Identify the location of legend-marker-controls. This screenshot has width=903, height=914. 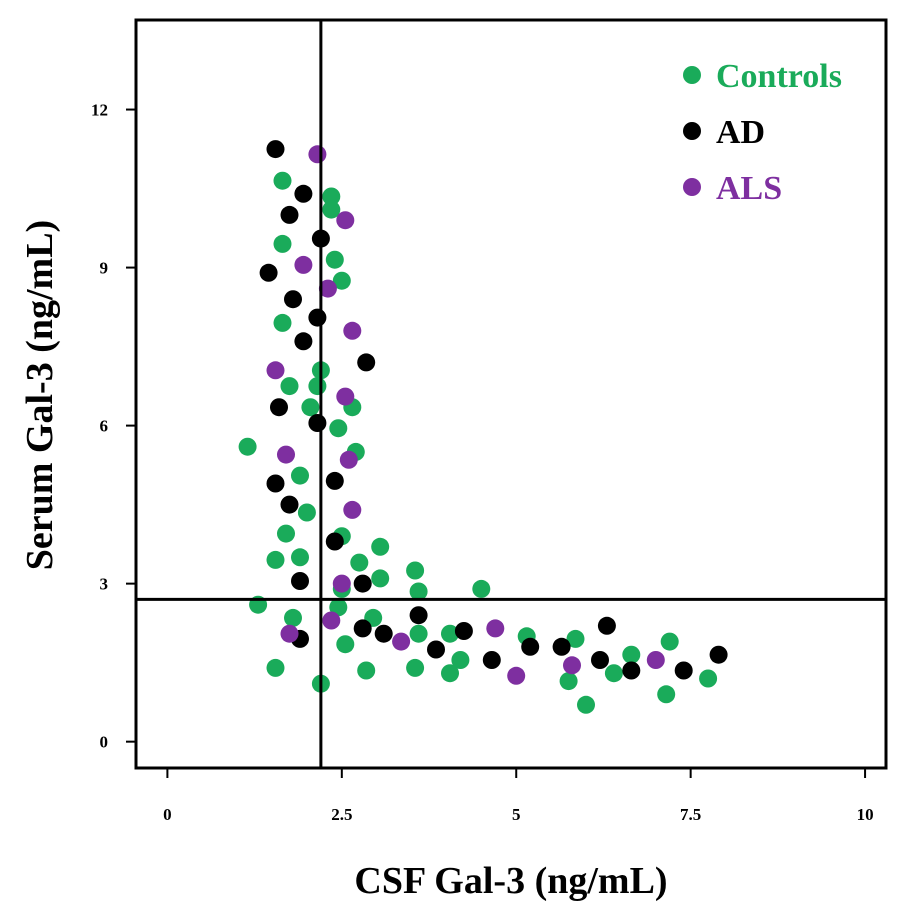
(692, 75).